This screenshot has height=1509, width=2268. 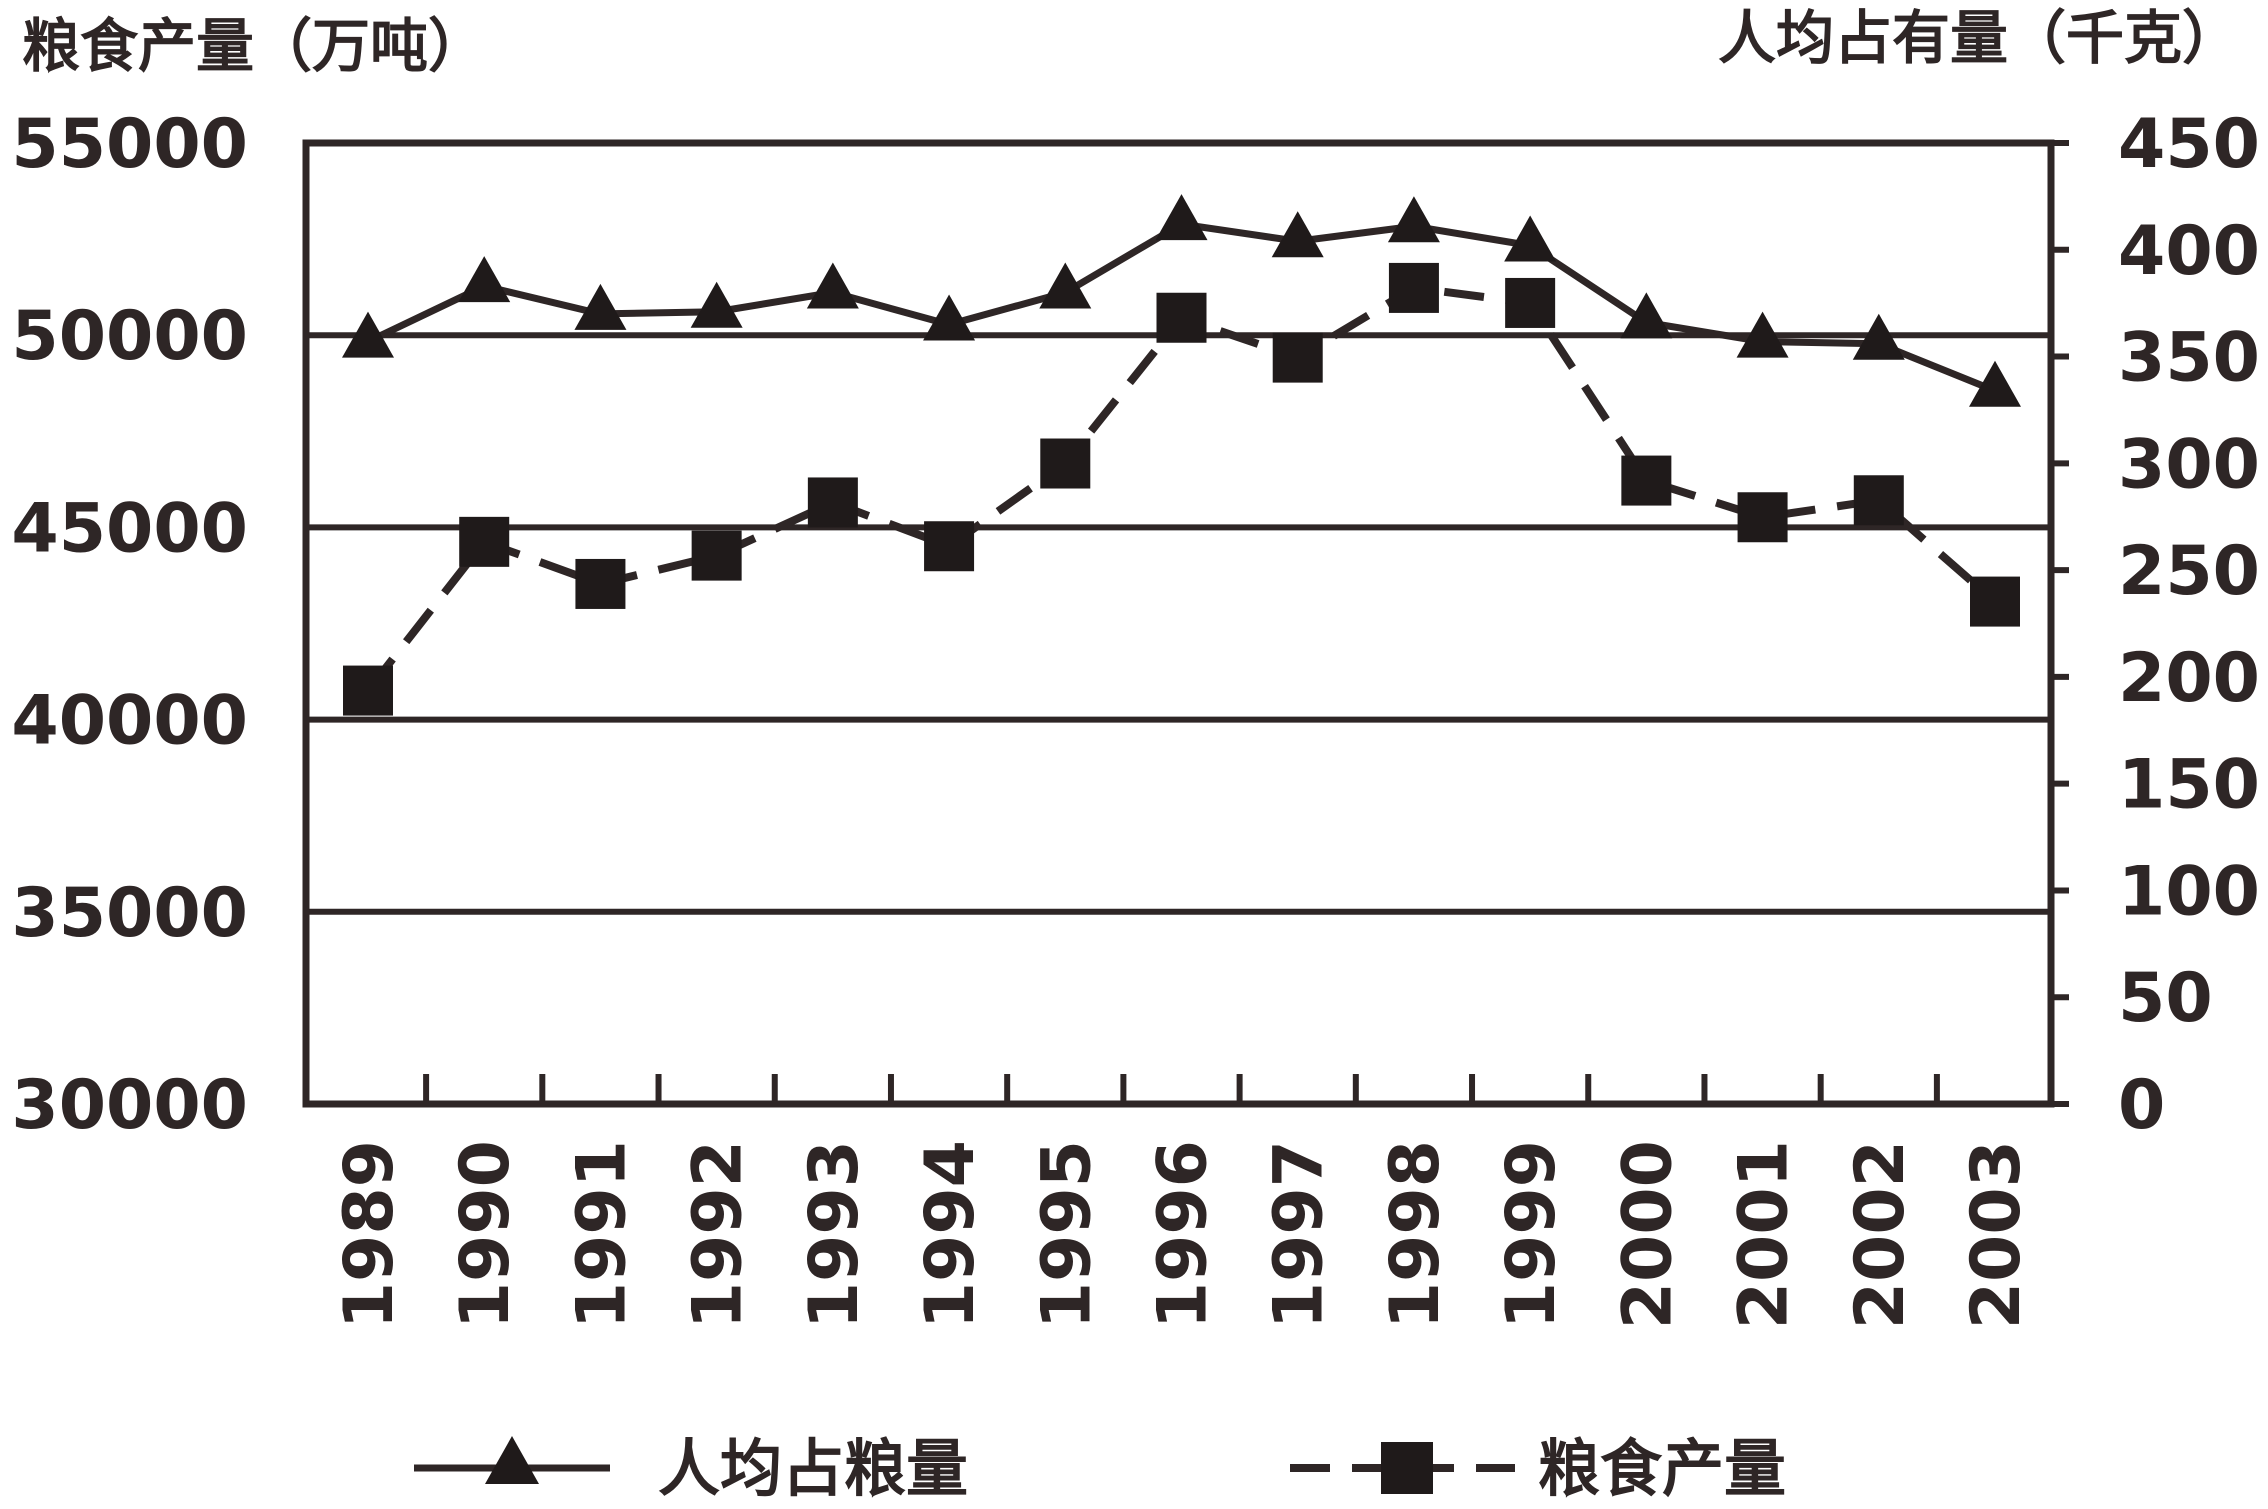 What do you see at coordinates (2189, 891) in the screenshot?
I see `right-tick-label: 100` at bounding box center [2189, 891].